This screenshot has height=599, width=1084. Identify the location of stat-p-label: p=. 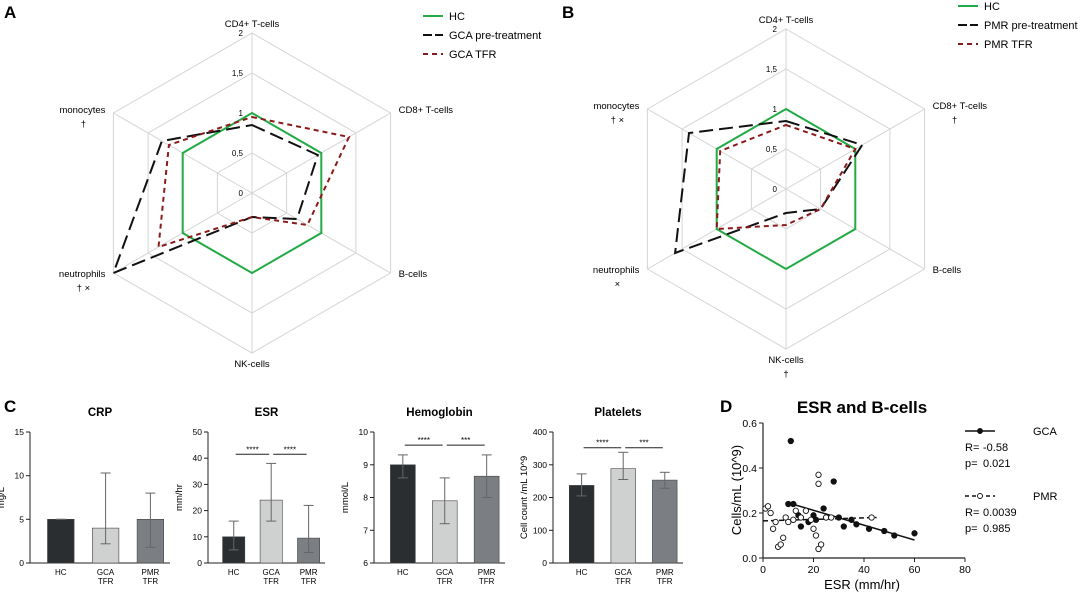
(971, 529).